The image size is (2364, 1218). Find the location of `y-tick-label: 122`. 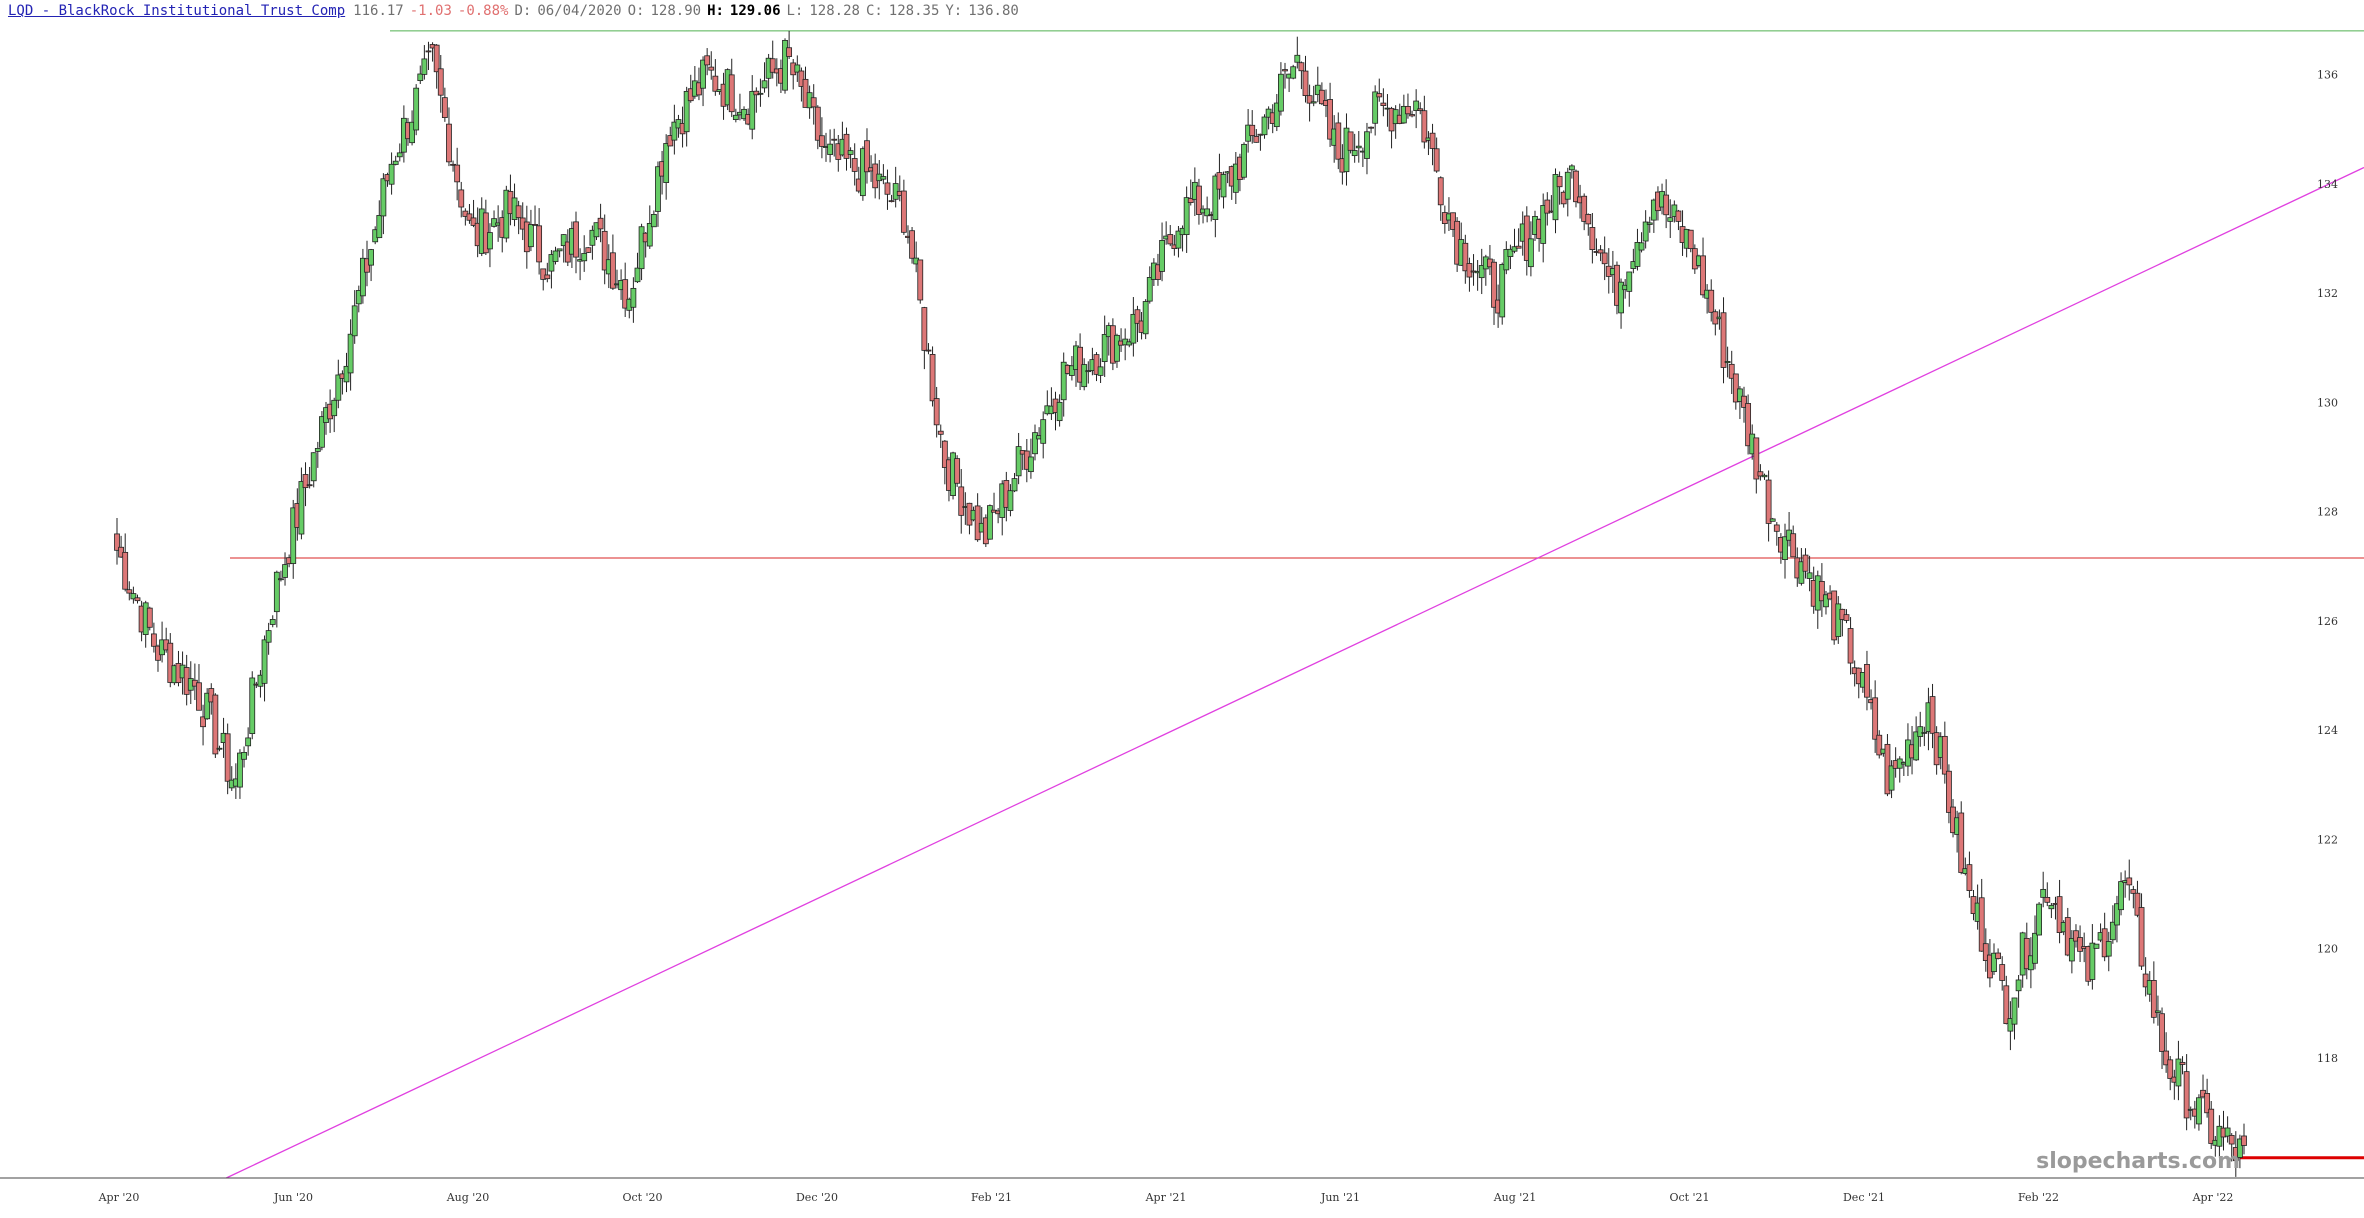

y-tick-label: 122 is located at coordinates (2327, 839).